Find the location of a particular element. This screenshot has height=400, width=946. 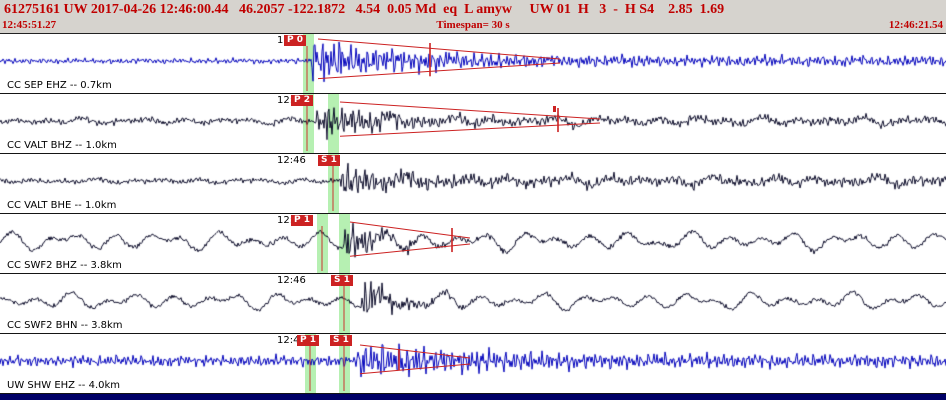

station-label: CC VALT BHE -- 1.0km is located at coordinates (62, 205).